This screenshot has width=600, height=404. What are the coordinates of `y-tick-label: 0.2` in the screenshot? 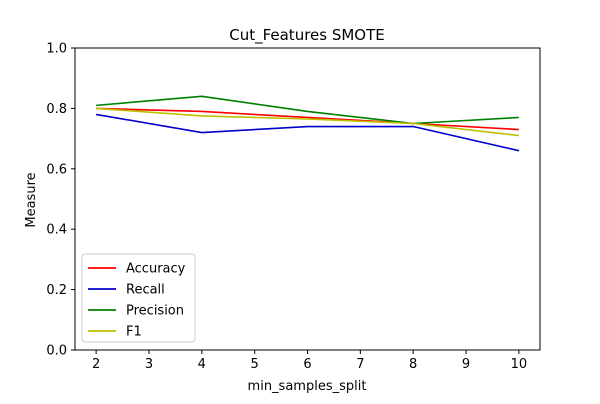 It's located at (56, 290).